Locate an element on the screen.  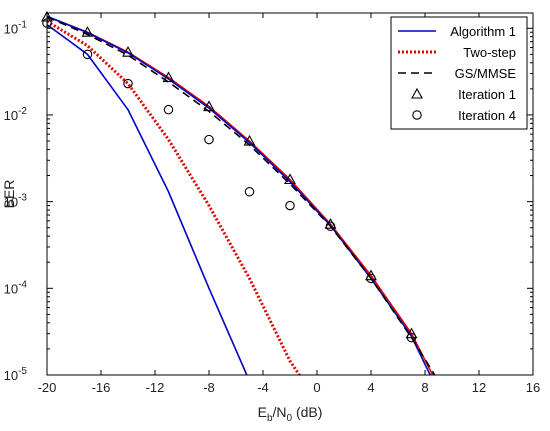
legend-entry: Iteration 1 is located at coordinates (487, 94).